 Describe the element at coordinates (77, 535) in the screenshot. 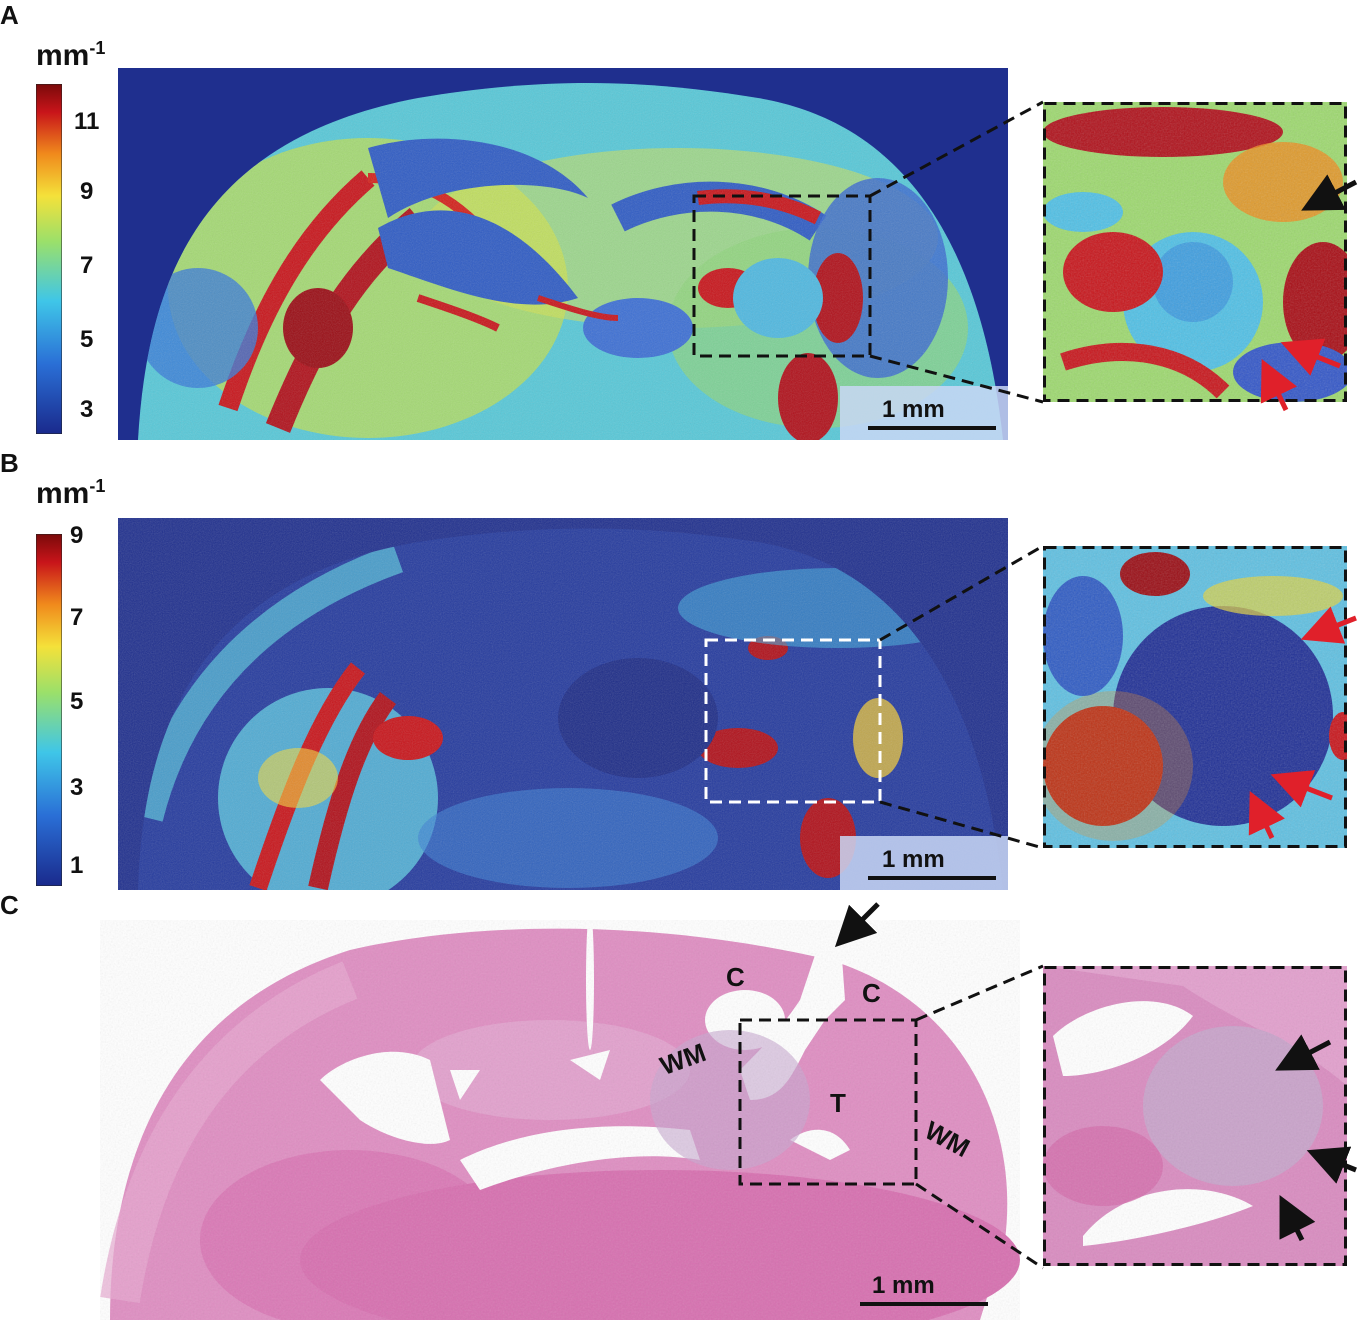

I see `panel-b-tick-0: 9` at that location.